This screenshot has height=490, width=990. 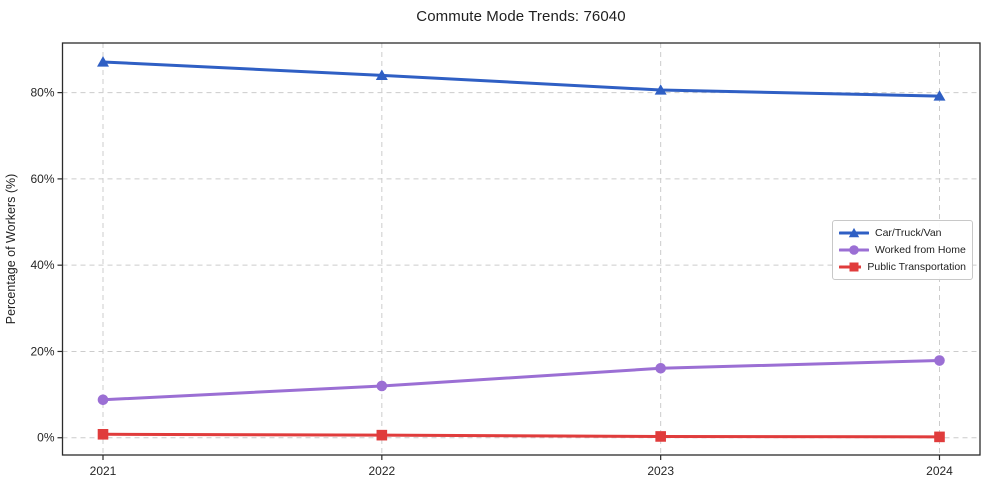 I want to click on series-line-circle, so click(x=521, y=380).